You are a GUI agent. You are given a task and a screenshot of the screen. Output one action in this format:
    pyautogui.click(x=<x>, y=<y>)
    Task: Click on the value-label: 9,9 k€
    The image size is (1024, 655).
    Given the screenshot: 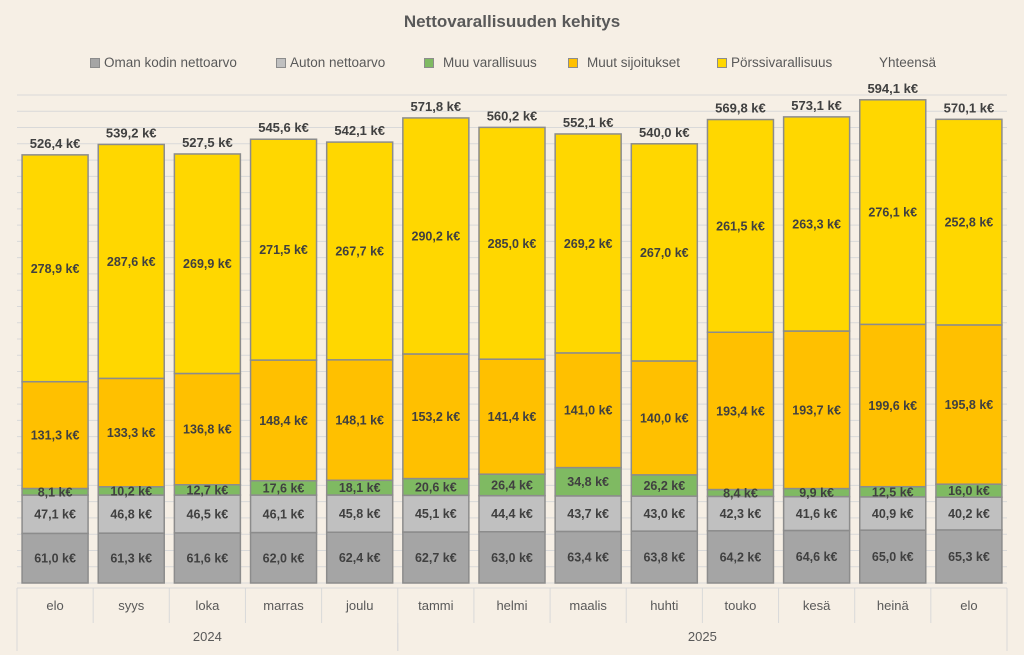 What is the action you would take?
    pyautogui.click(x=816, y=493)
    